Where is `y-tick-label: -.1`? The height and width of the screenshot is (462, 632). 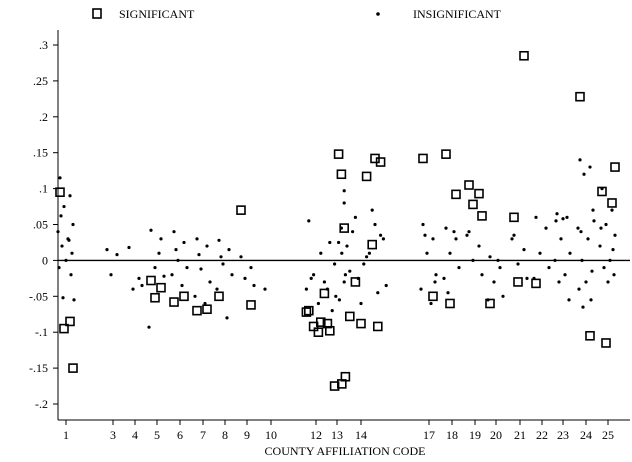
y-tick-label: -.1 is located at coordinates (41, 332).